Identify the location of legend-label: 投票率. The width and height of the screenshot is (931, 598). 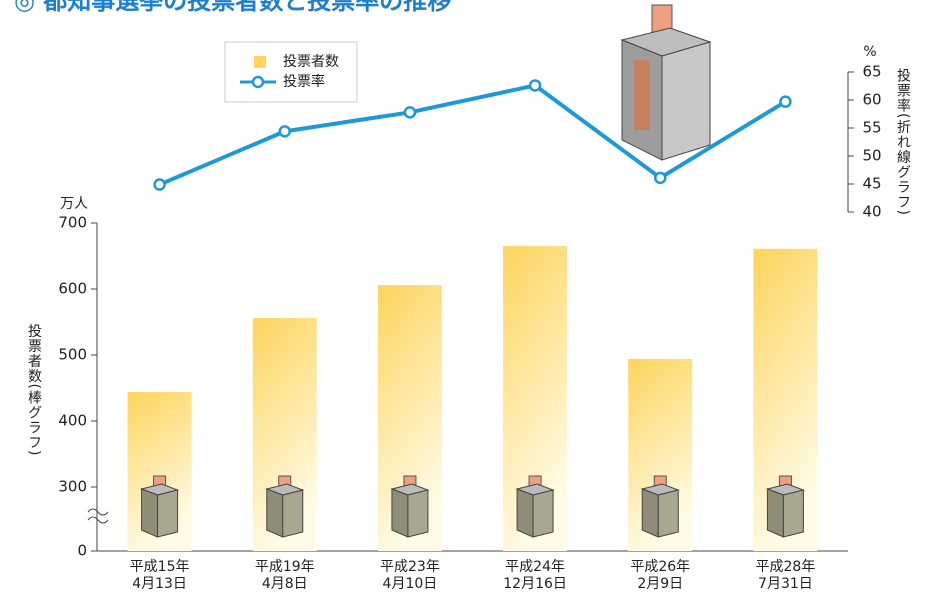
(304, 81).